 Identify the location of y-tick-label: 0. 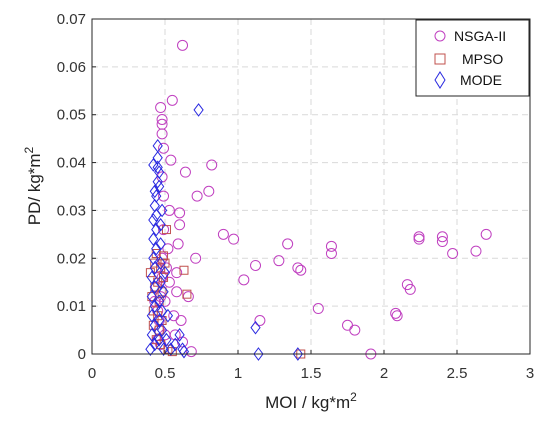
(82, 354).